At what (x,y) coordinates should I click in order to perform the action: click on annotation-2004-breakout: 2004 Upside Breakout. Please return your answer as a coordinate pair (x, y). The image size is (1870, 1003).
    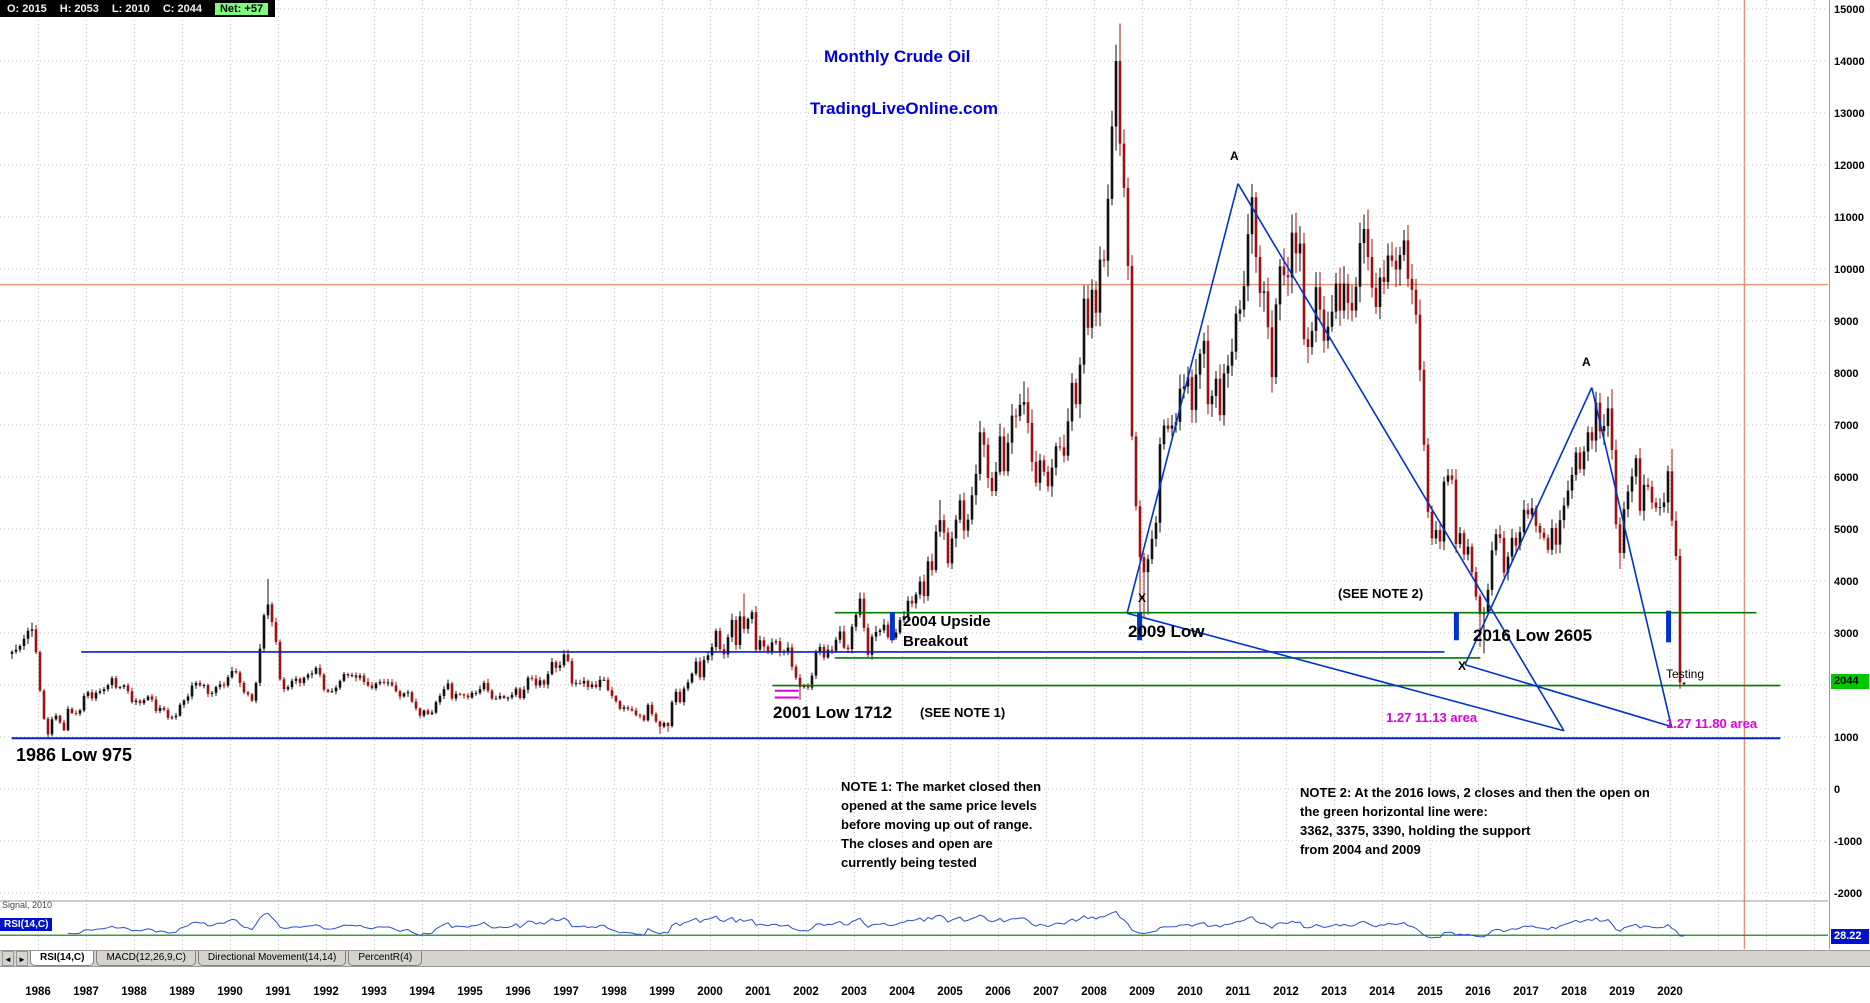
    Looking at the image, I should click on (947, 631).